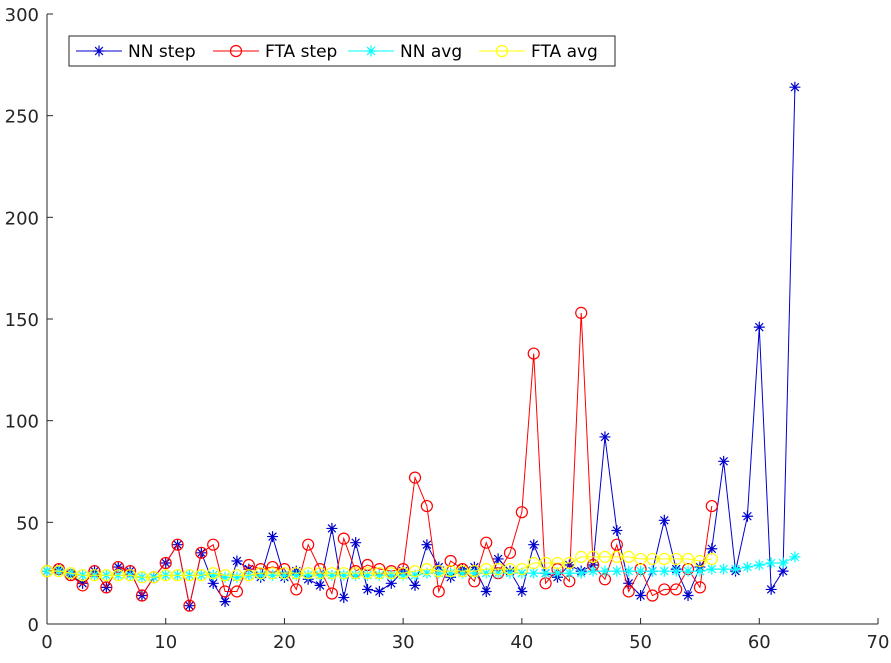 Image resolution: width=891 pixels, height=663 pixels. What do you see at coordinates (371, 51) in the screenshot?
I see `legend-marker-nn-avg` at bounding box center [371, 51].